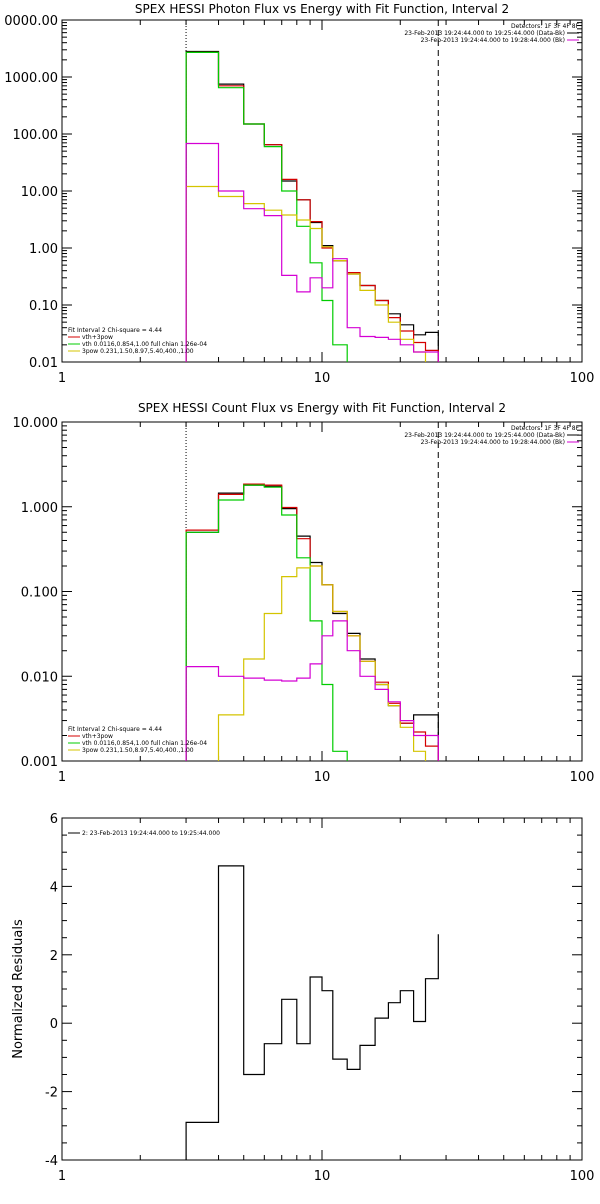  What do you see at coordinates (43, 249) in the screenshot?
I see `y-tick-label: 1.00` at bounding box center [43, 249].